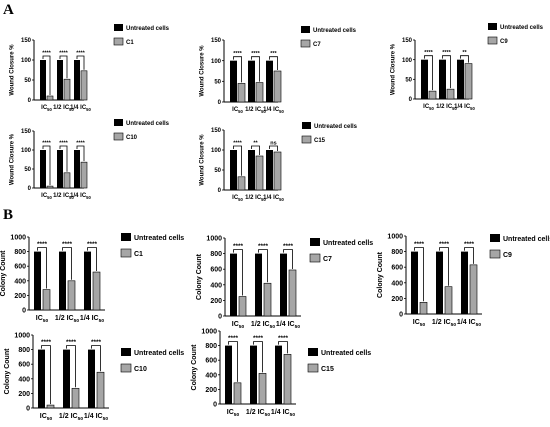  I want to click on y-tick-label: 100, so click(26, 151).